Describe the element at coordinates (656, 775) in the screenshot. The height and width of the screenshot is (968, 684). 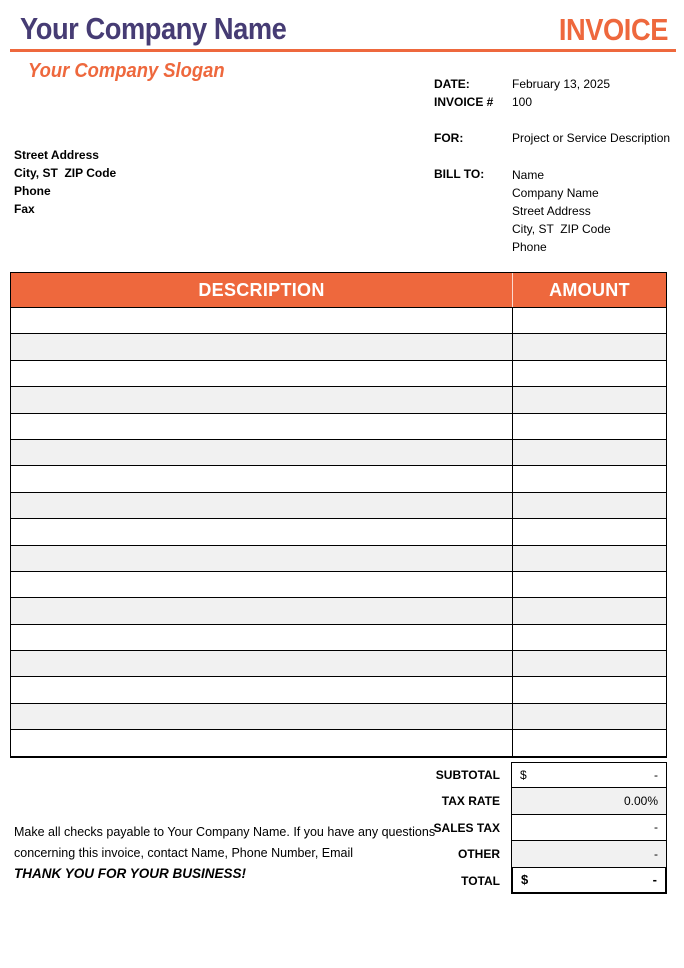
I see `subtotal-value: -` at that location.